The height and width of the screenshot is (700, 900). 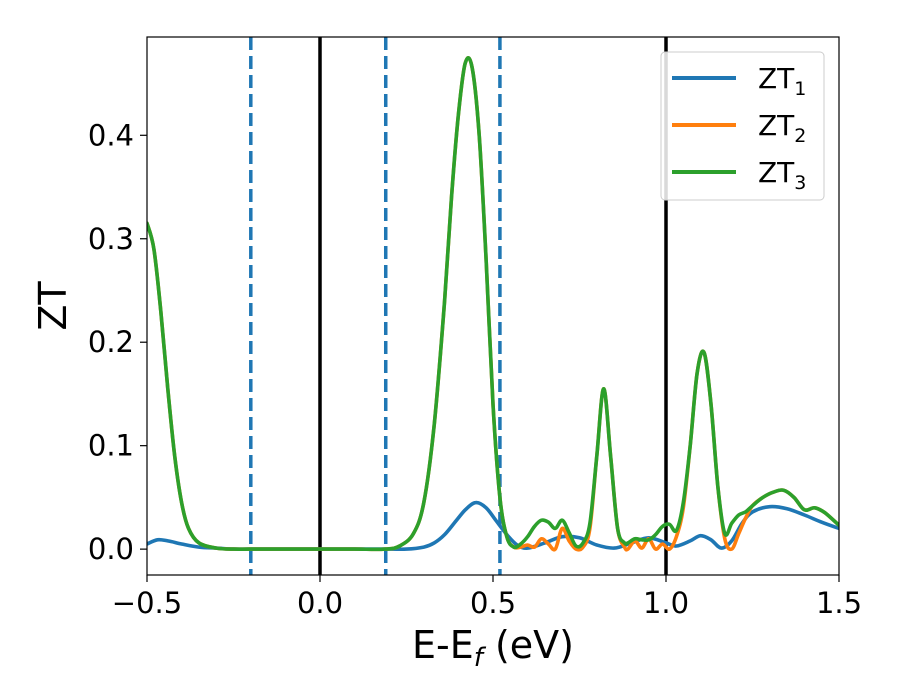 I want to click on legend-box, so click(x=742, y=126).